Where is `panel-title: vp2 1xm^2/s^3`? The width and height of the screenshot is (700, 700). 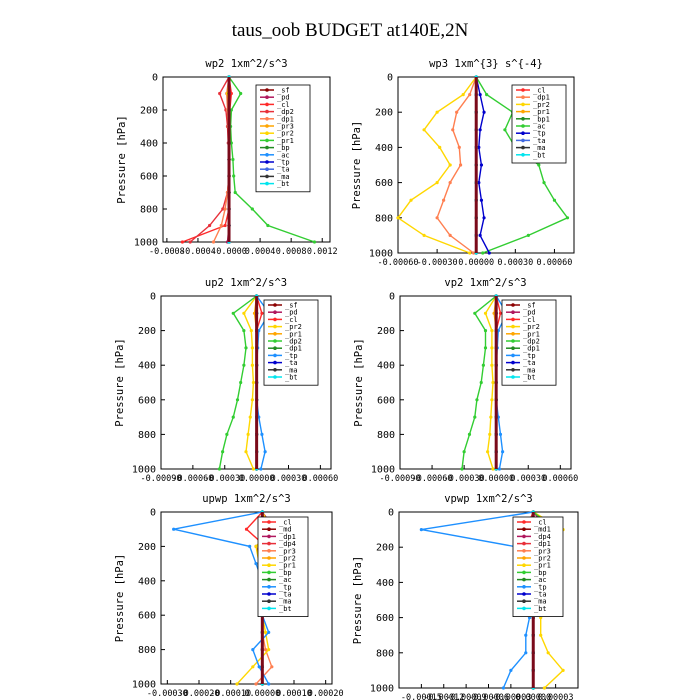 panel-title: vp2 1xm^2/s^3 is located at coordinates (485, 283).